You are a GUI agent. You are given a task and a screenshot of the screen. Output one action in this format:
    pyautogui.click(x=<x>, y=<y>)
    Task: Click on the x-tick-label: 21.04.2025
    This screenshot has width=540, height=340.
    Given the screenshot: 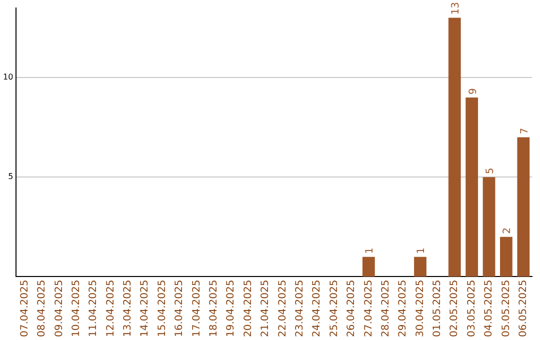 What is the action you would take?
    pyautogui.click(x=266, y=309)
    